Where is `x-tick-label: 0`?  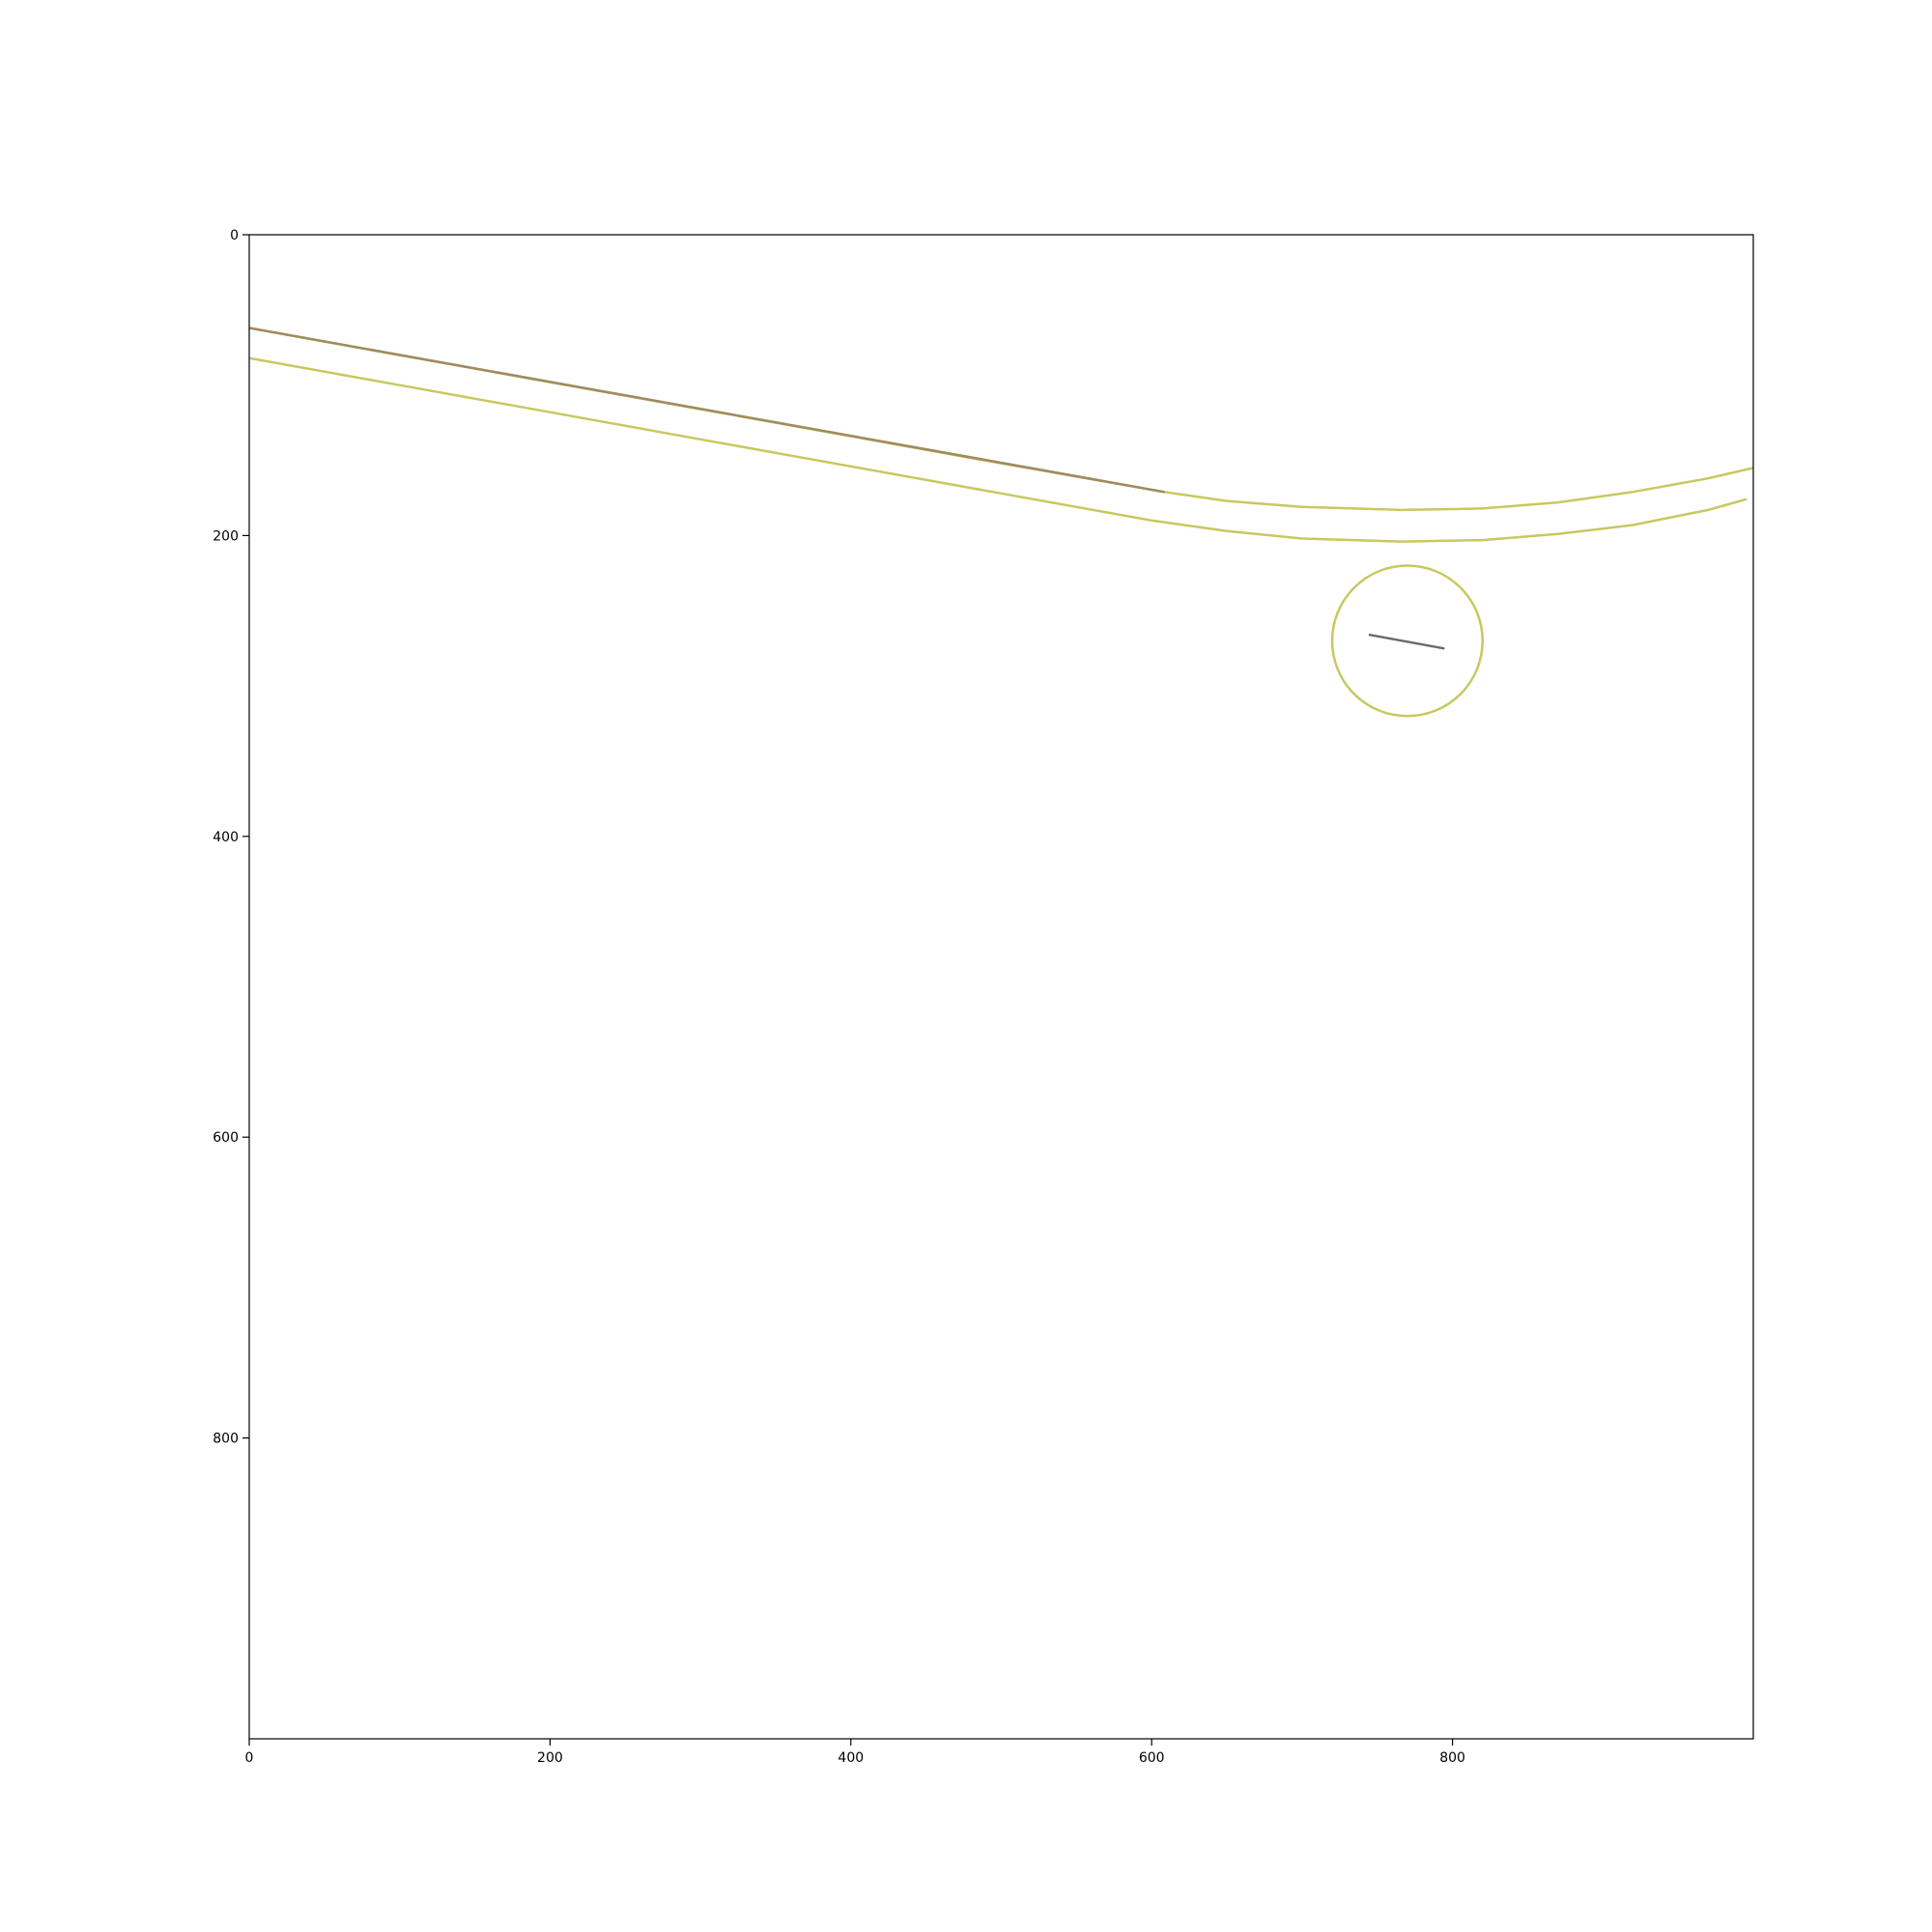 x-tick-label: 0 is located at coordinates (249, 1758).